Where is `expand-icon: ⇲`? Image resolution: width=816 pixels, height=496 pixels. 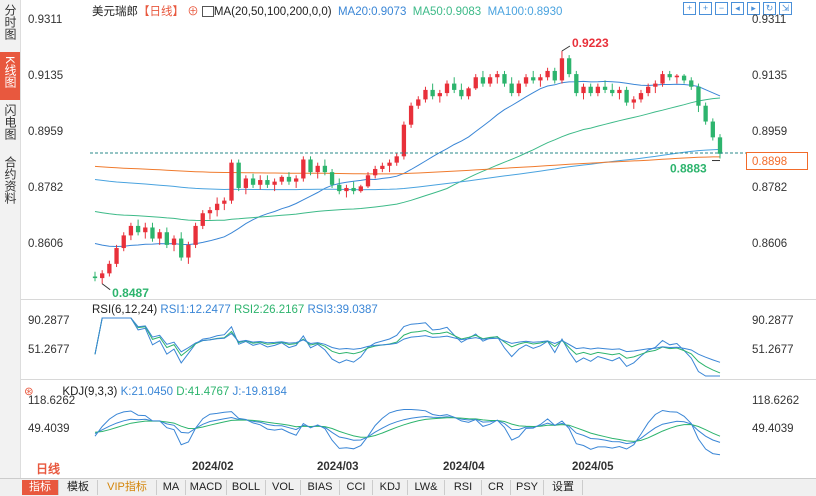
expand-icon: ⇲ is located at coordinates (785, 8).